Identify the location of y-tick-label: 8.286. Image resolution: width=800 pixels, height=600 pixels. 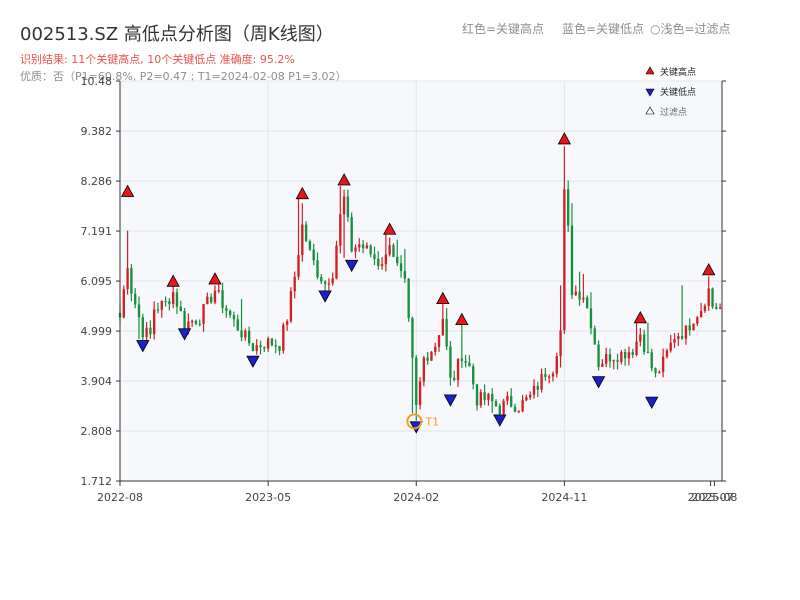
(97, 181).